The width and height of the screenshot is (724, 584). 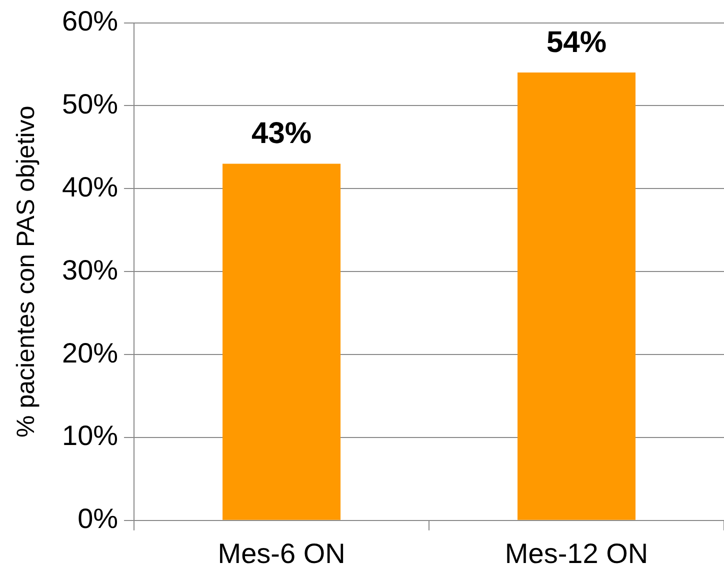 I want to click on y-tick-label: 50%, so click(x=90, y=104).